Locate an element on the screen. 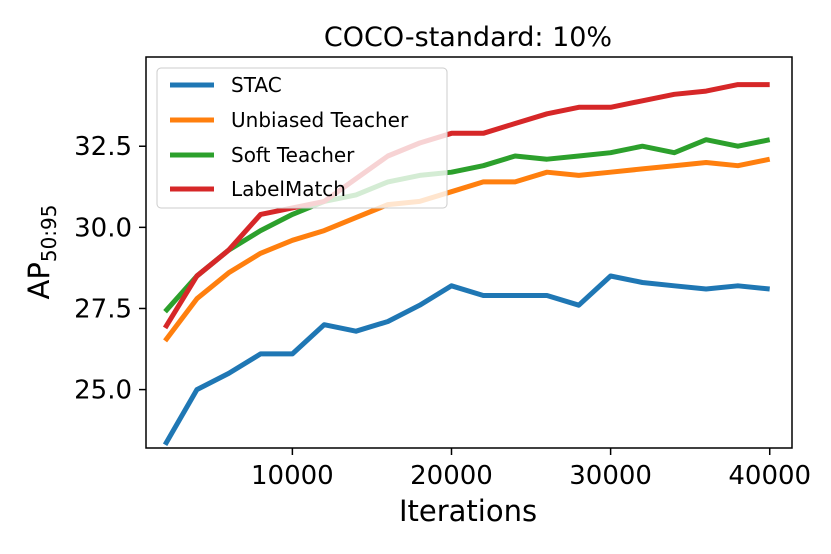 This screenshot has height=554, width=831. y-axis: 25.0 27.5 30.0 32.5 is located at coordinates (110, 269).